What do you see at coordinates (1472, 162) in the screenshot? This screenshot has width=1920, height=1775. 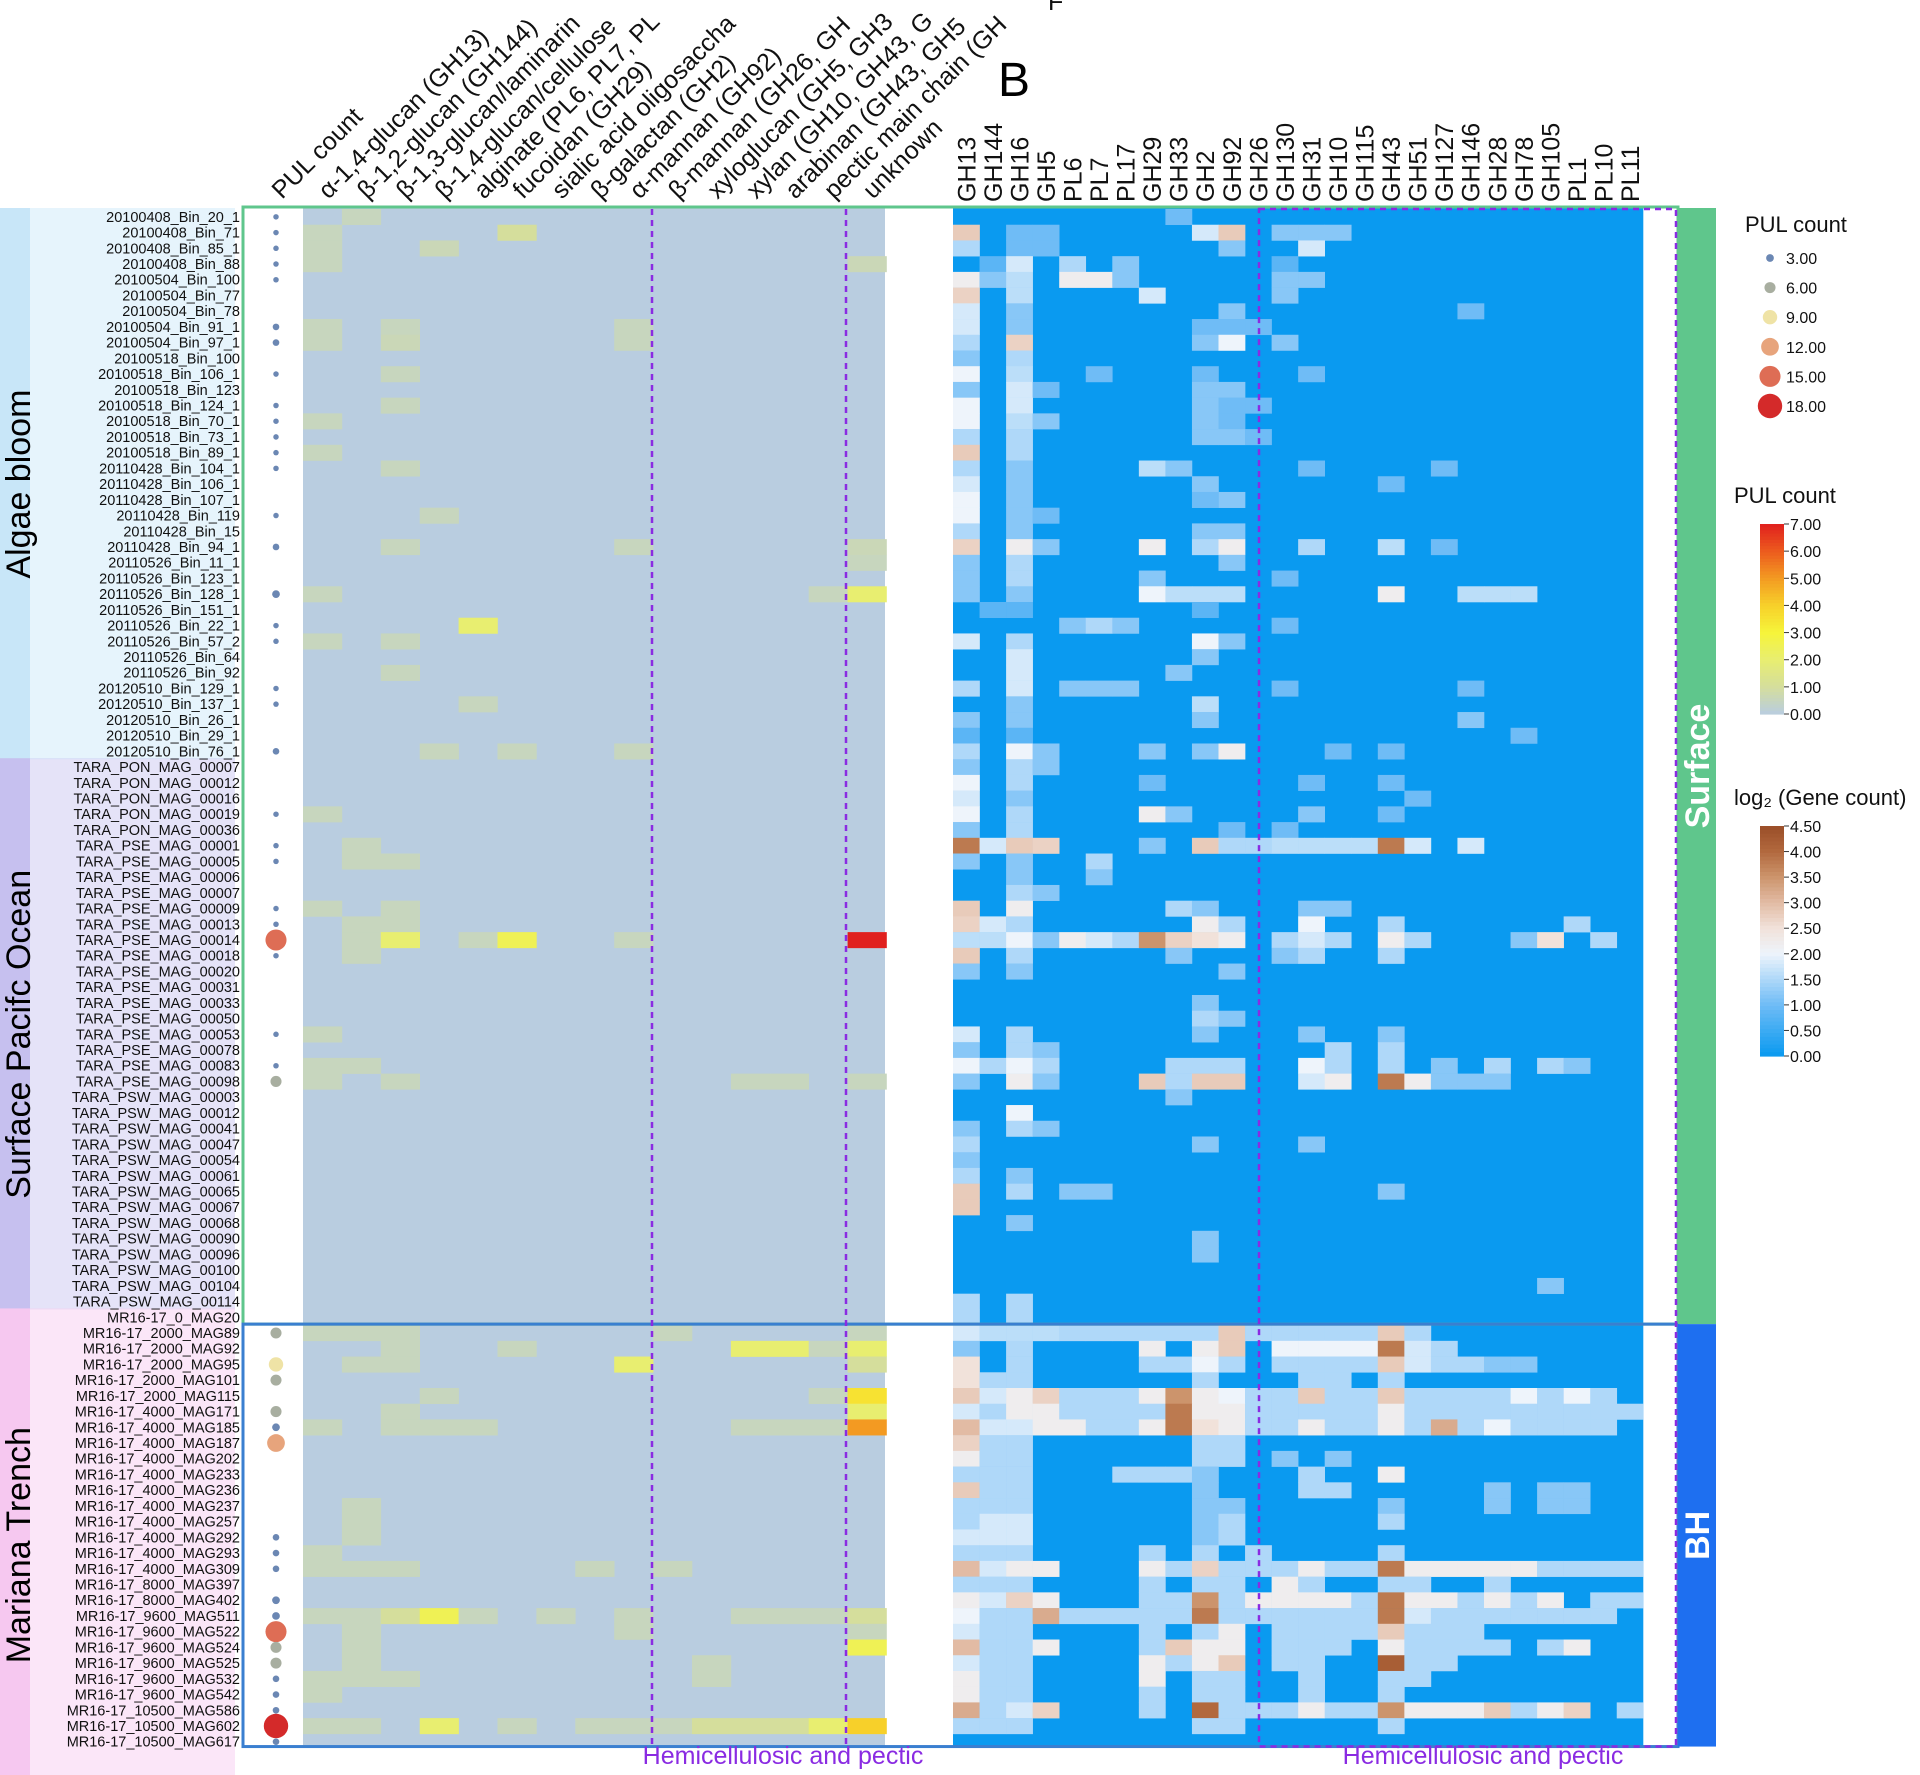 I see `panel-b-column-label: GH146` at bounding box center [1472, 162].